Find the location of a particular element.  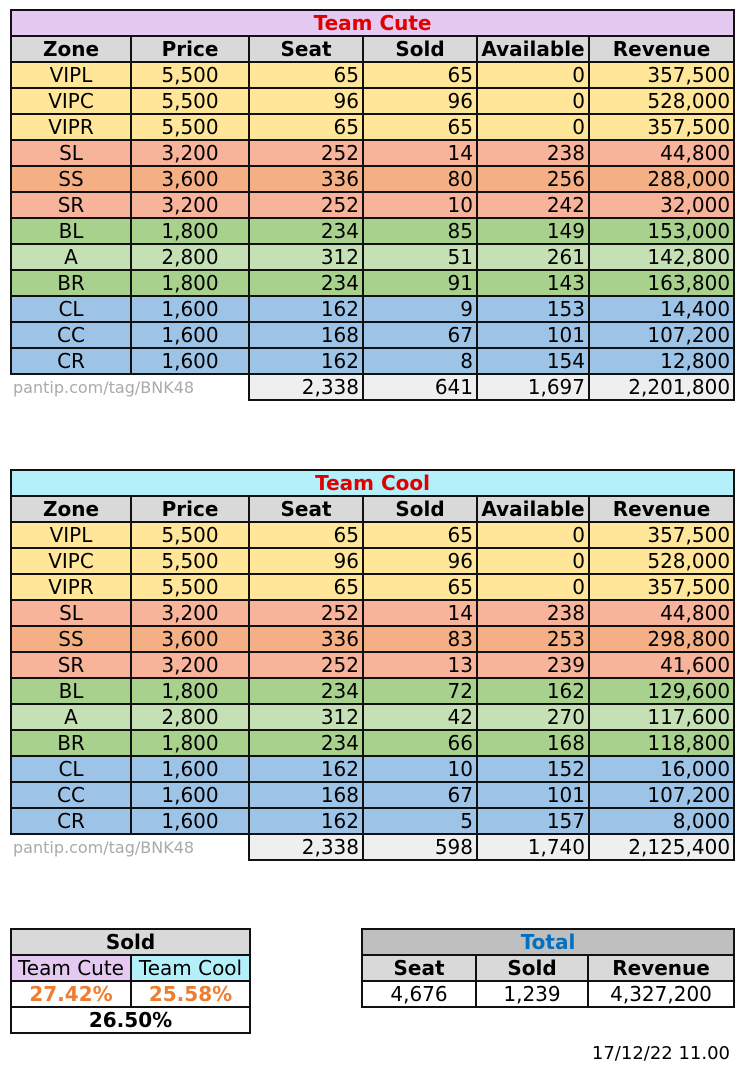

cell-available: 238 is located at coordinates (533, 153).